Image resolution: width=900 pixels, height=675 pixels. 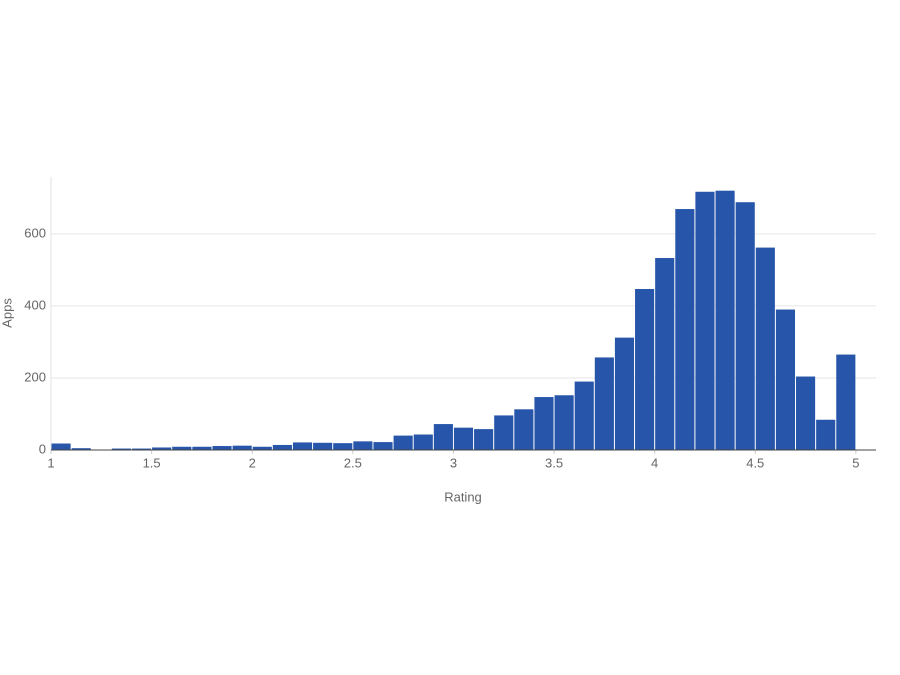 I want to click on x-tick-label: 1, so click(x=50, y=462).